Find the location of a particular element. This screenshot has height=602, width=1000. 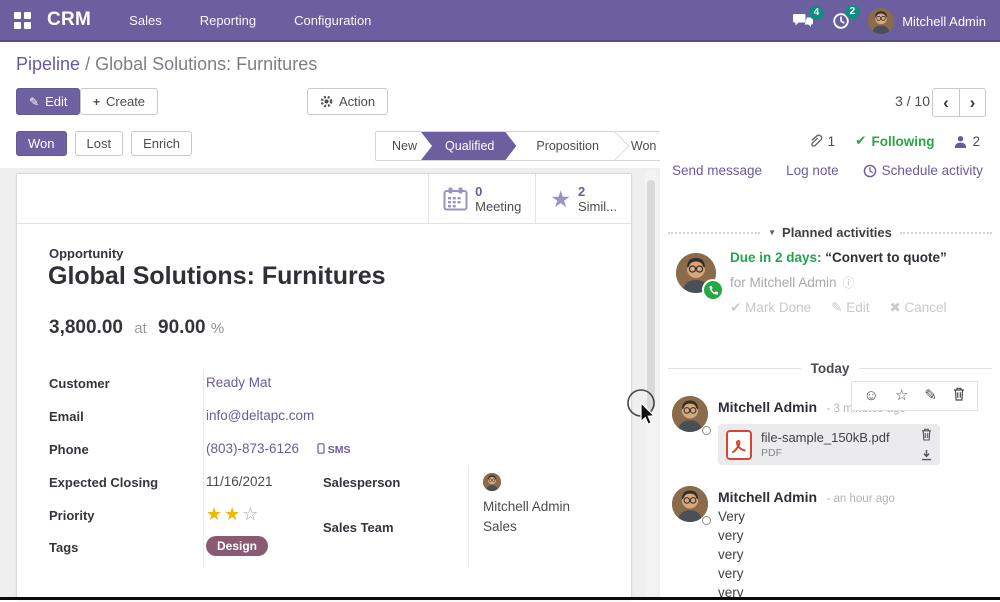

user-menu: Mitchell Admin is located at coordinates (927, 21).